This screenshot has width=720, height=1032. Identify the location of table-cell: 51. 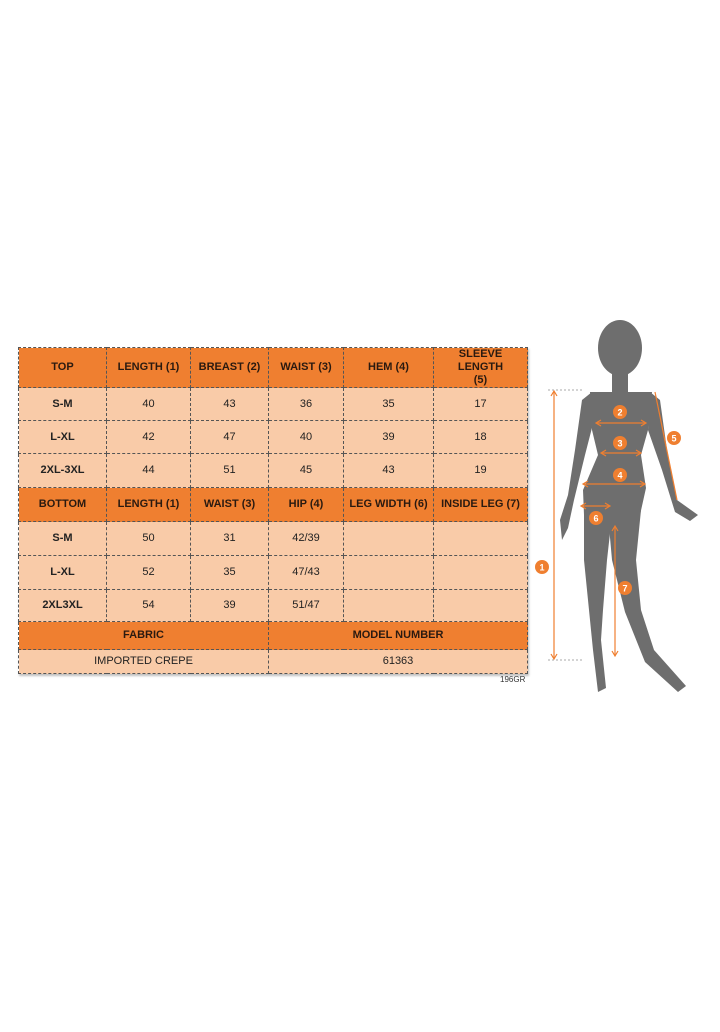
(229, 470).